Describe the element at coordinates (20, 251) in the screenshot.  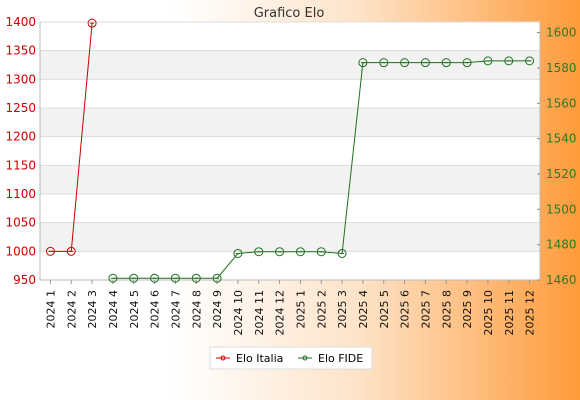
I see `left-tick-label: 1000` at that location.